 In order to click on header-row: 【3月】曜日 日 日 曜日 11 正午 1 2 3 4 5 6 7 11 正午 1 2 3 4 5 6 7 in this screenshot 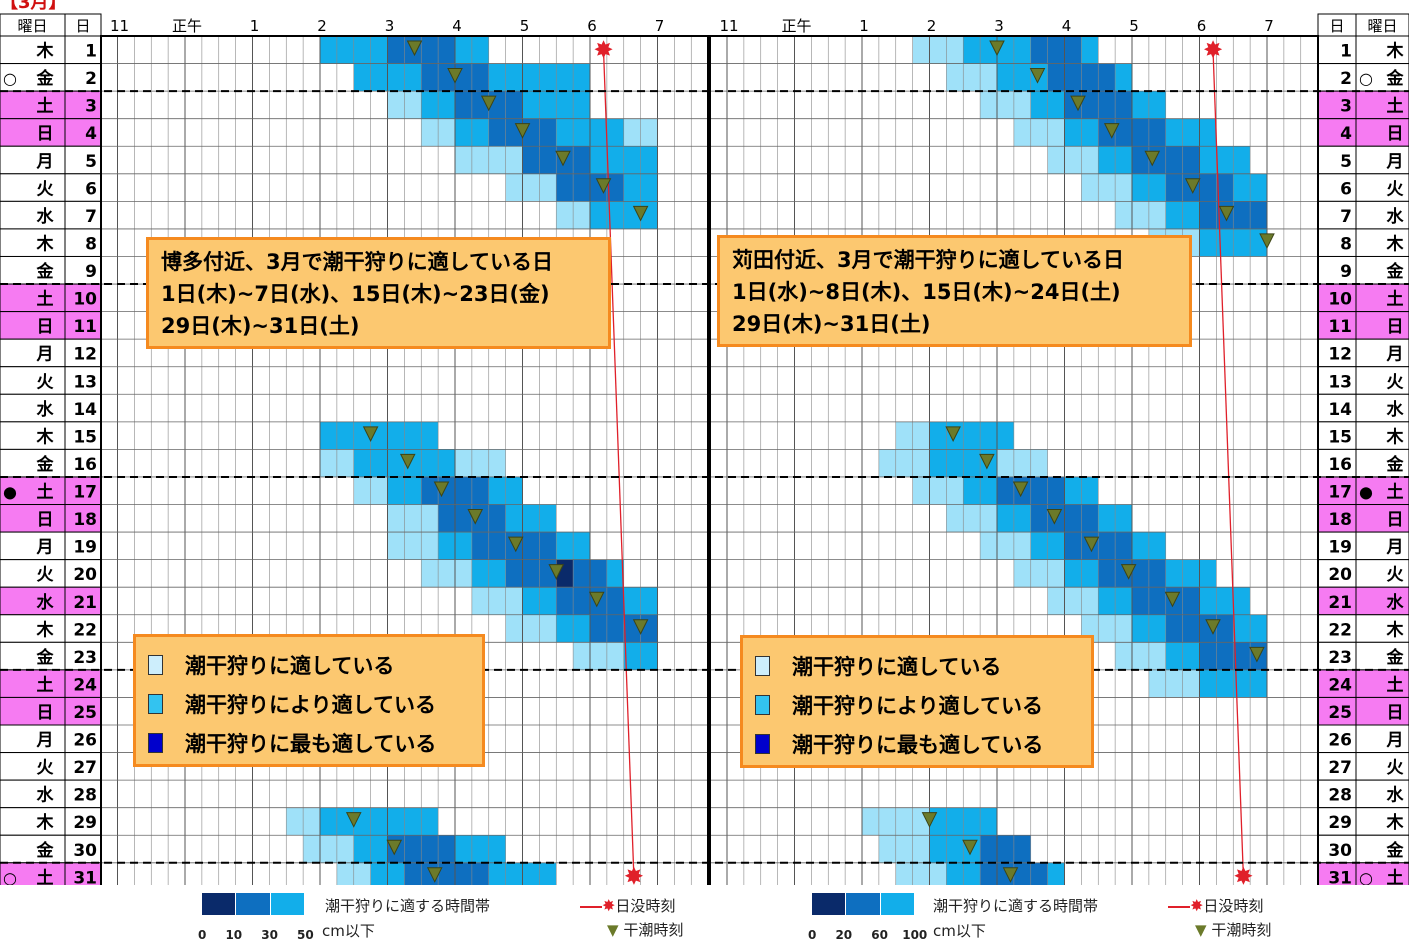, I will do `click(704, 18)`.